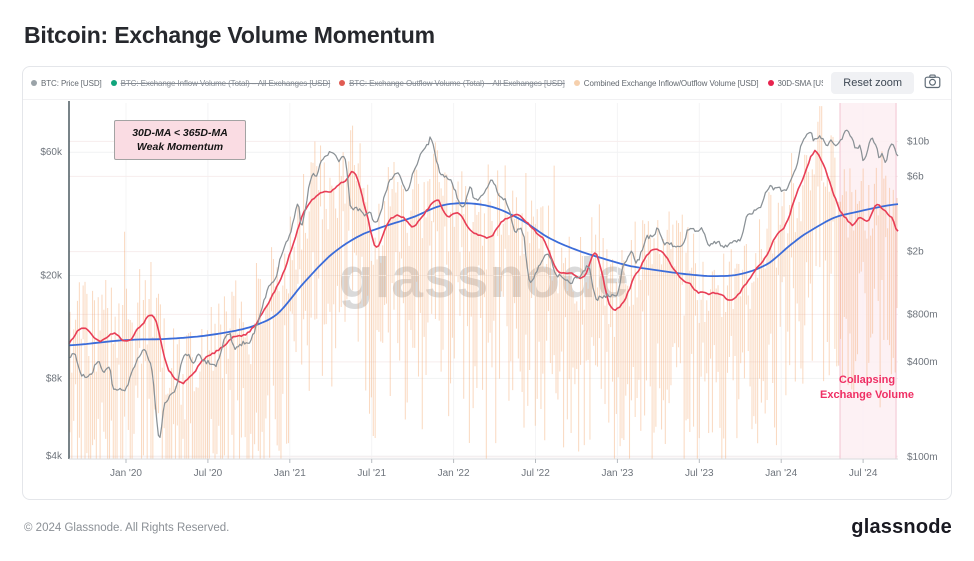 Image resolution: width=974 pixels, height=561 pixels. Describe the element at coordinates (71, 83) in the screenshot. I see `legend-label: BTC: Price [USD]` at that location.